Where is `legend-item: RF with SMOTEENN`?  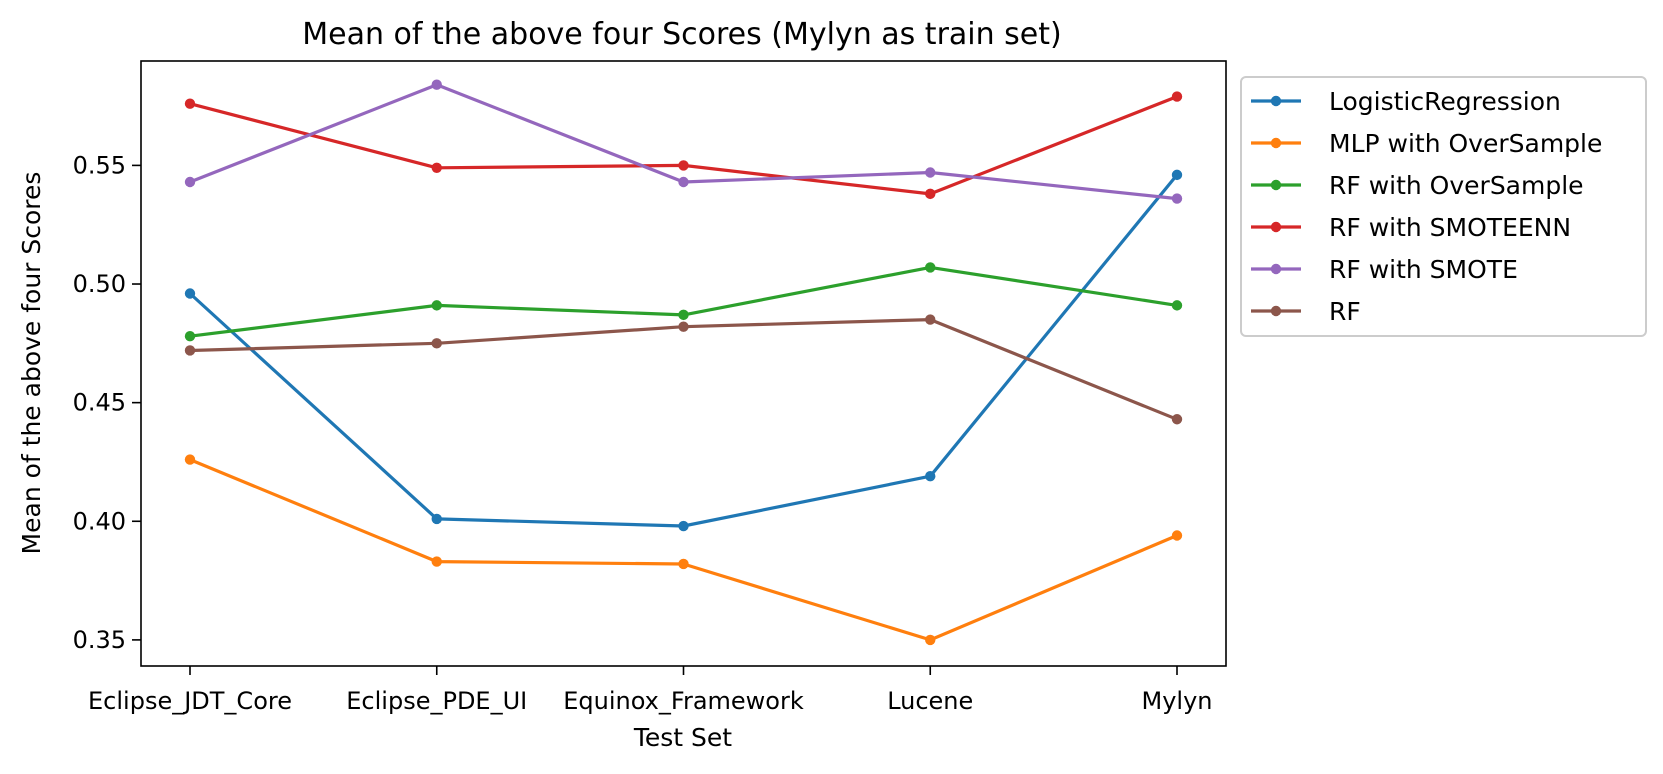
legend-item: RF with SMOTEENN is located at coordinates (1411, 227).